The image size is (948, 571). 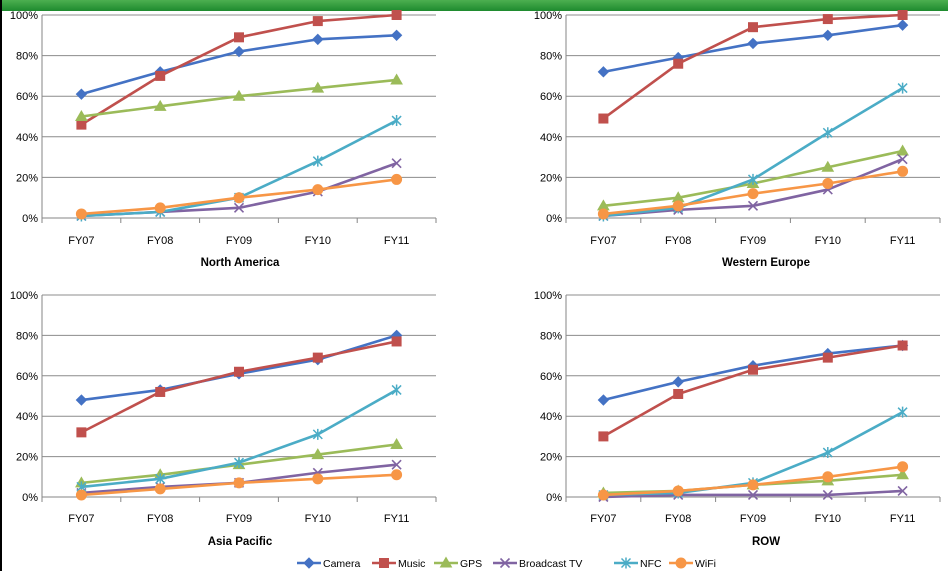 What do you see at coordinates (902, 241) in the screenshot?
I see `x-tick-label: FY11` at bounding box center [902, 241].